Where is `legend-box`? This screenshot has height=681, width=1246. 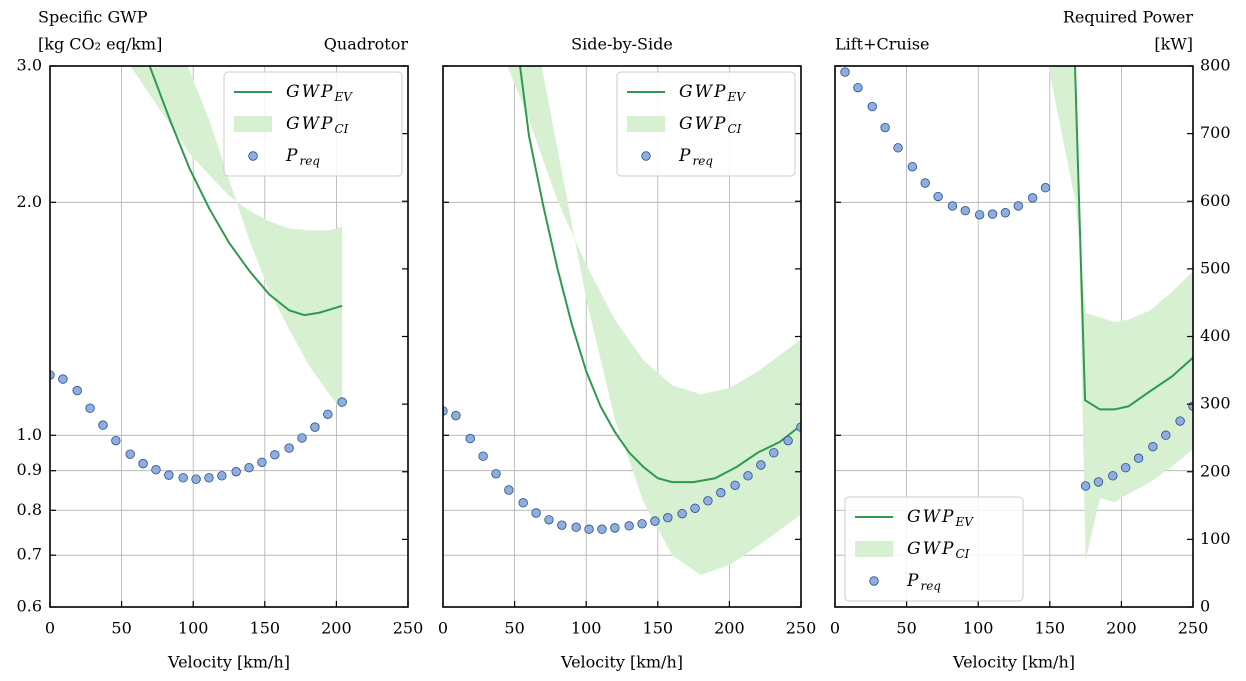 legend-box is located at coordinates (313, 124).